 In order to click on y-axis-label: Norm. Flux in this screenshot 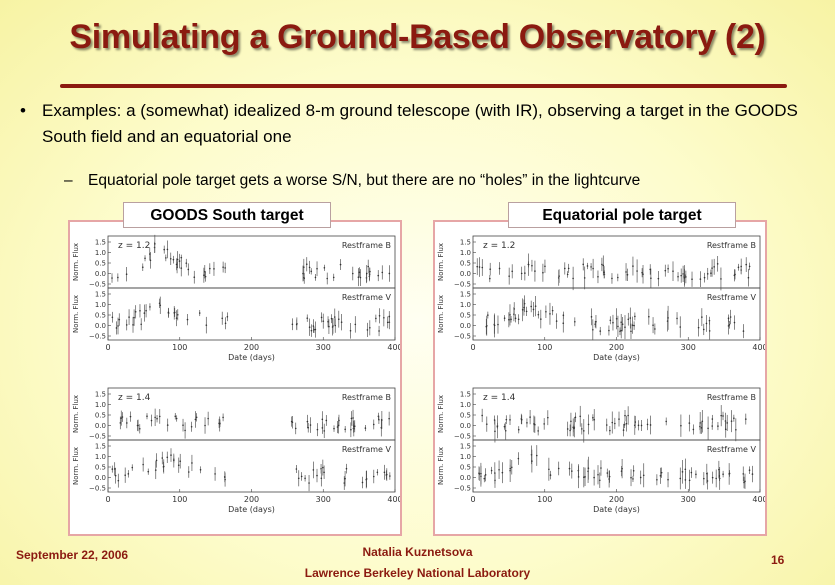, I will do `click(441, 466)`.